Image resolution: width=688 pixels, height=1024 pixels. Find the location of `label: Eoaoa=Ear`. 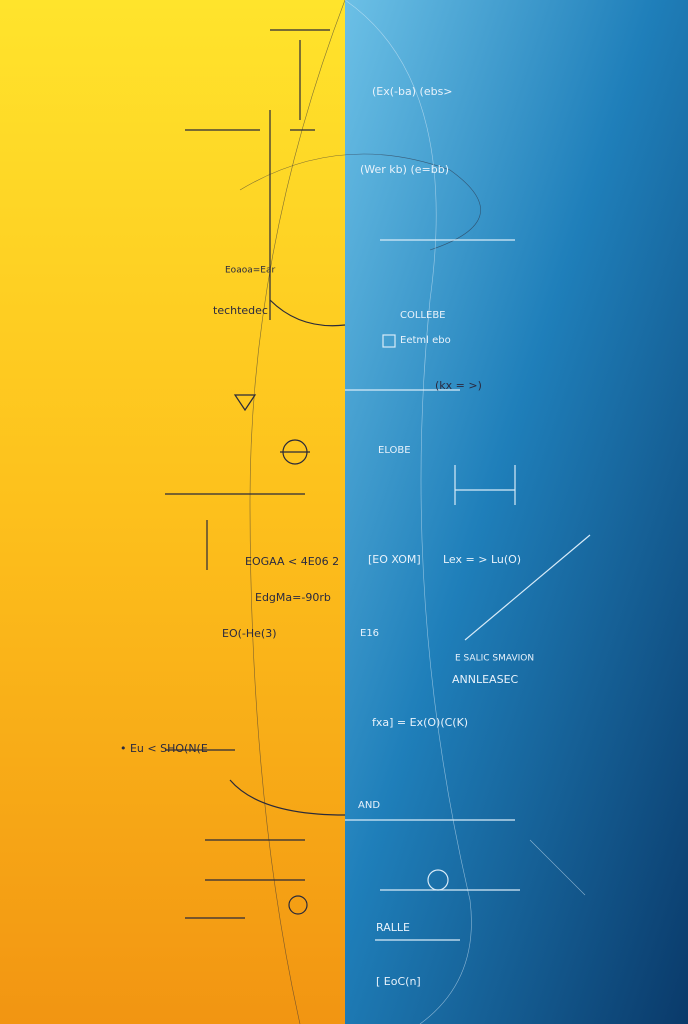

label: Eoaoa=Ear is located at coordinates (250, 271).